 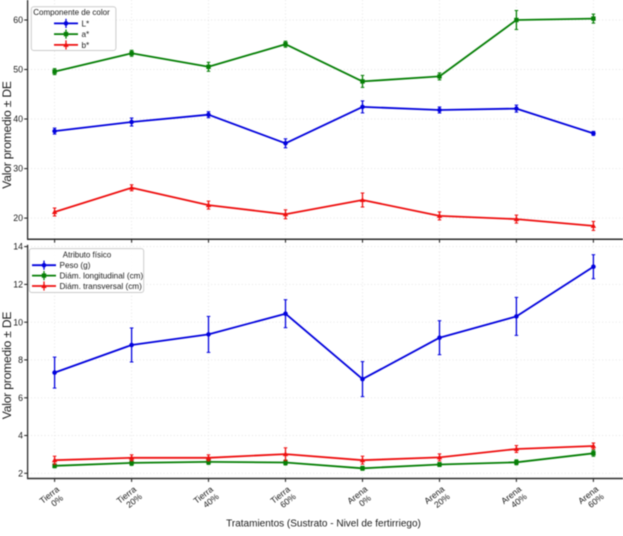 I want to click on svg-text: 20, so click(x=18, y=218).